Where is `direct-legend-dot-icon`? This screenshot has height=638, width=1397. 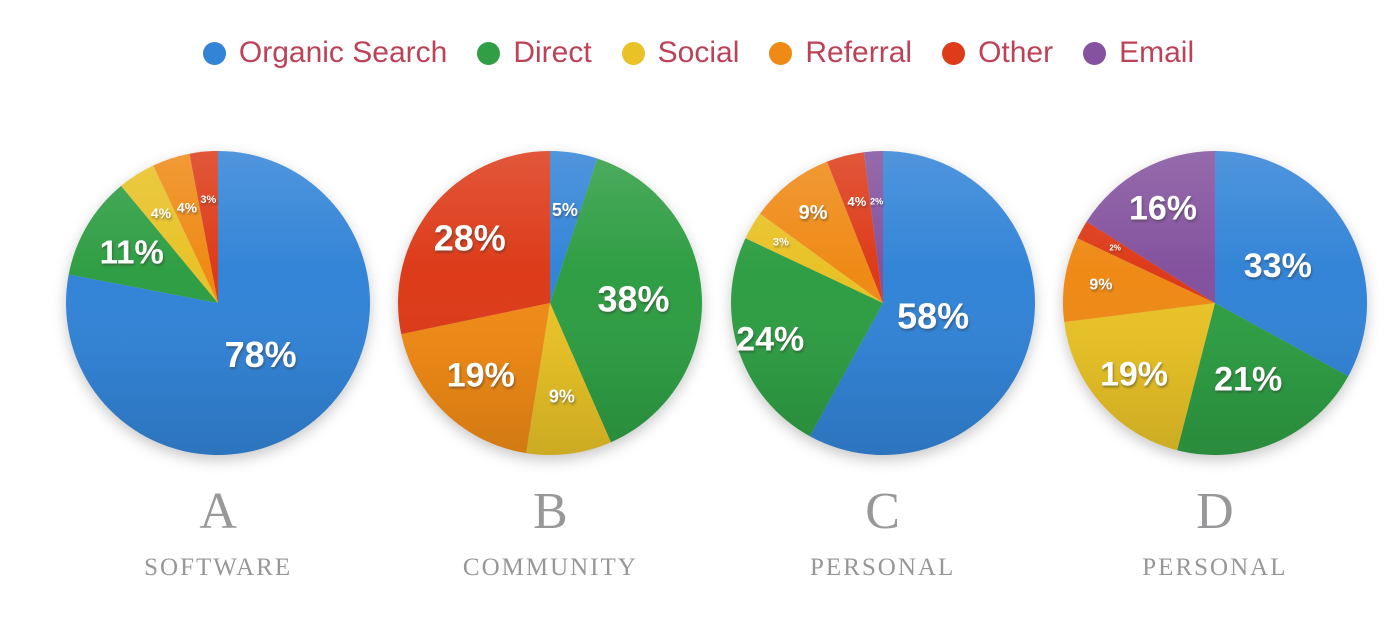 direct-legend-dot-icon is located at coordinates (489, 53).